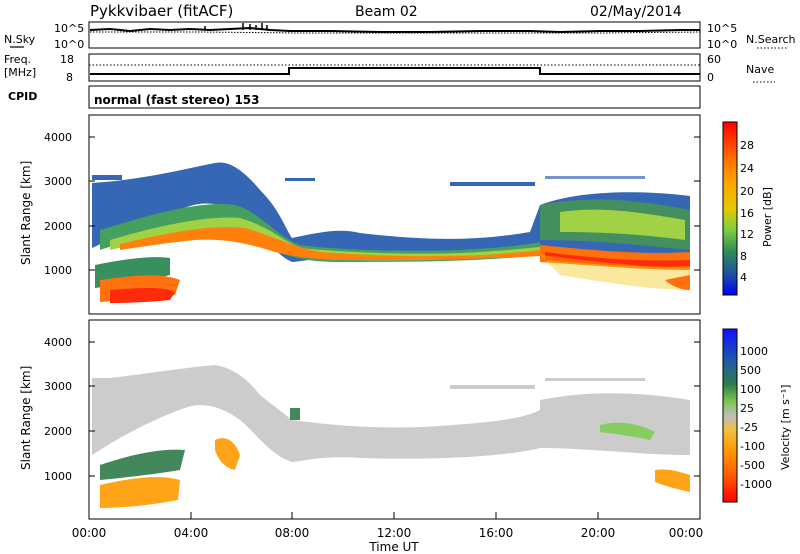 This screenshot has height=554, width=800. I want to click on velocity-cb-tick-1000: 1000, so click(754, 351).